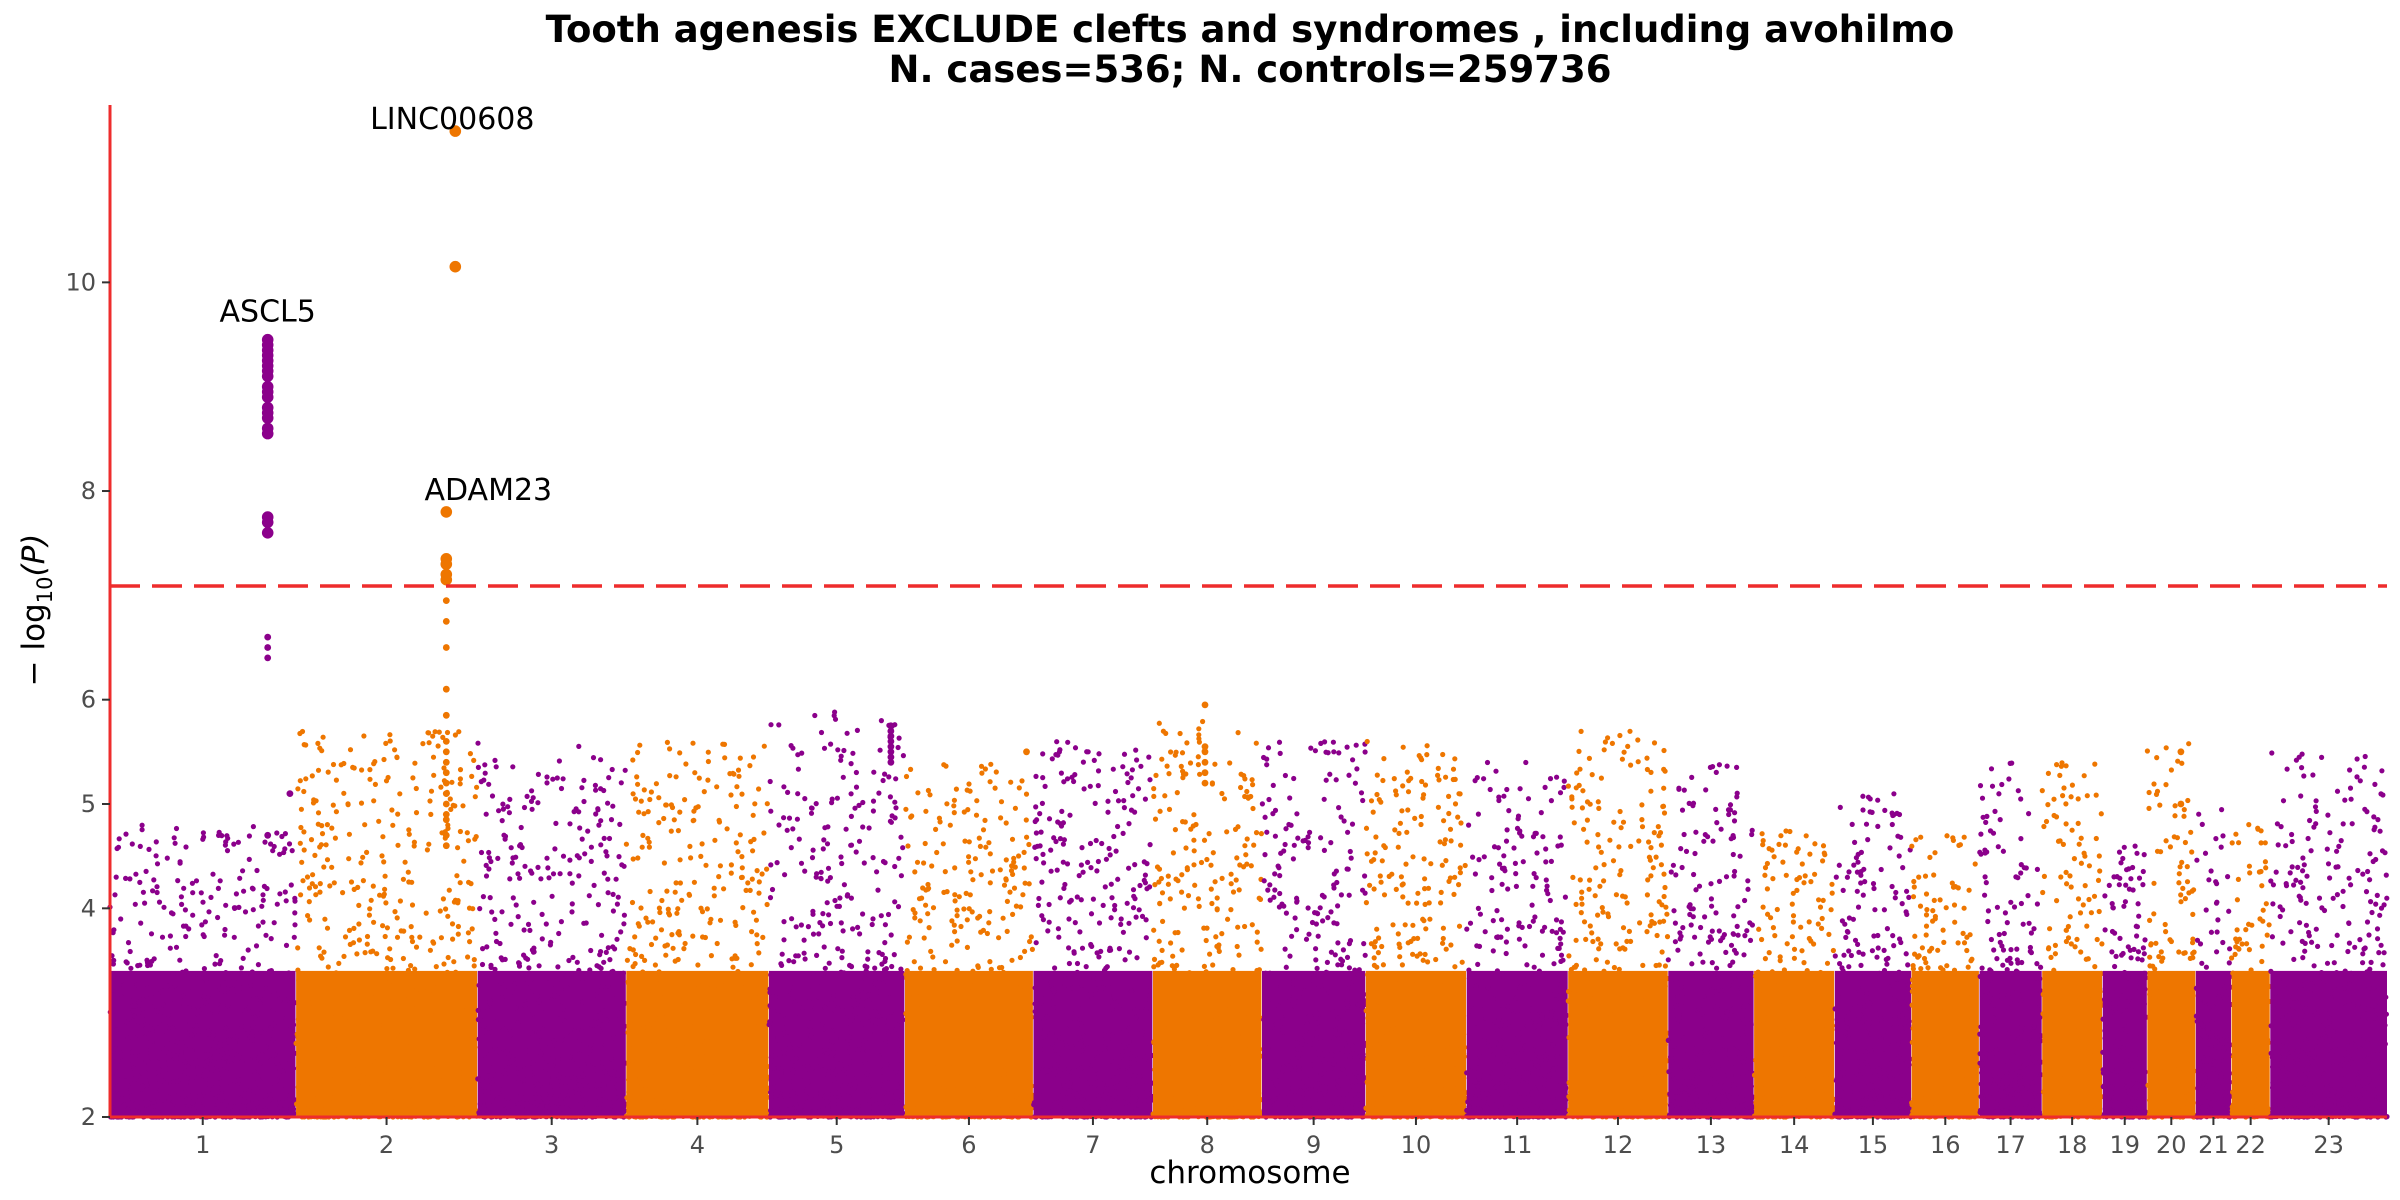 Image resolution: width=2400 pixels, height=1200 pixels. I want to click on y-axis-ticks: 2 4 5 6 8 10, so click(87, 699).